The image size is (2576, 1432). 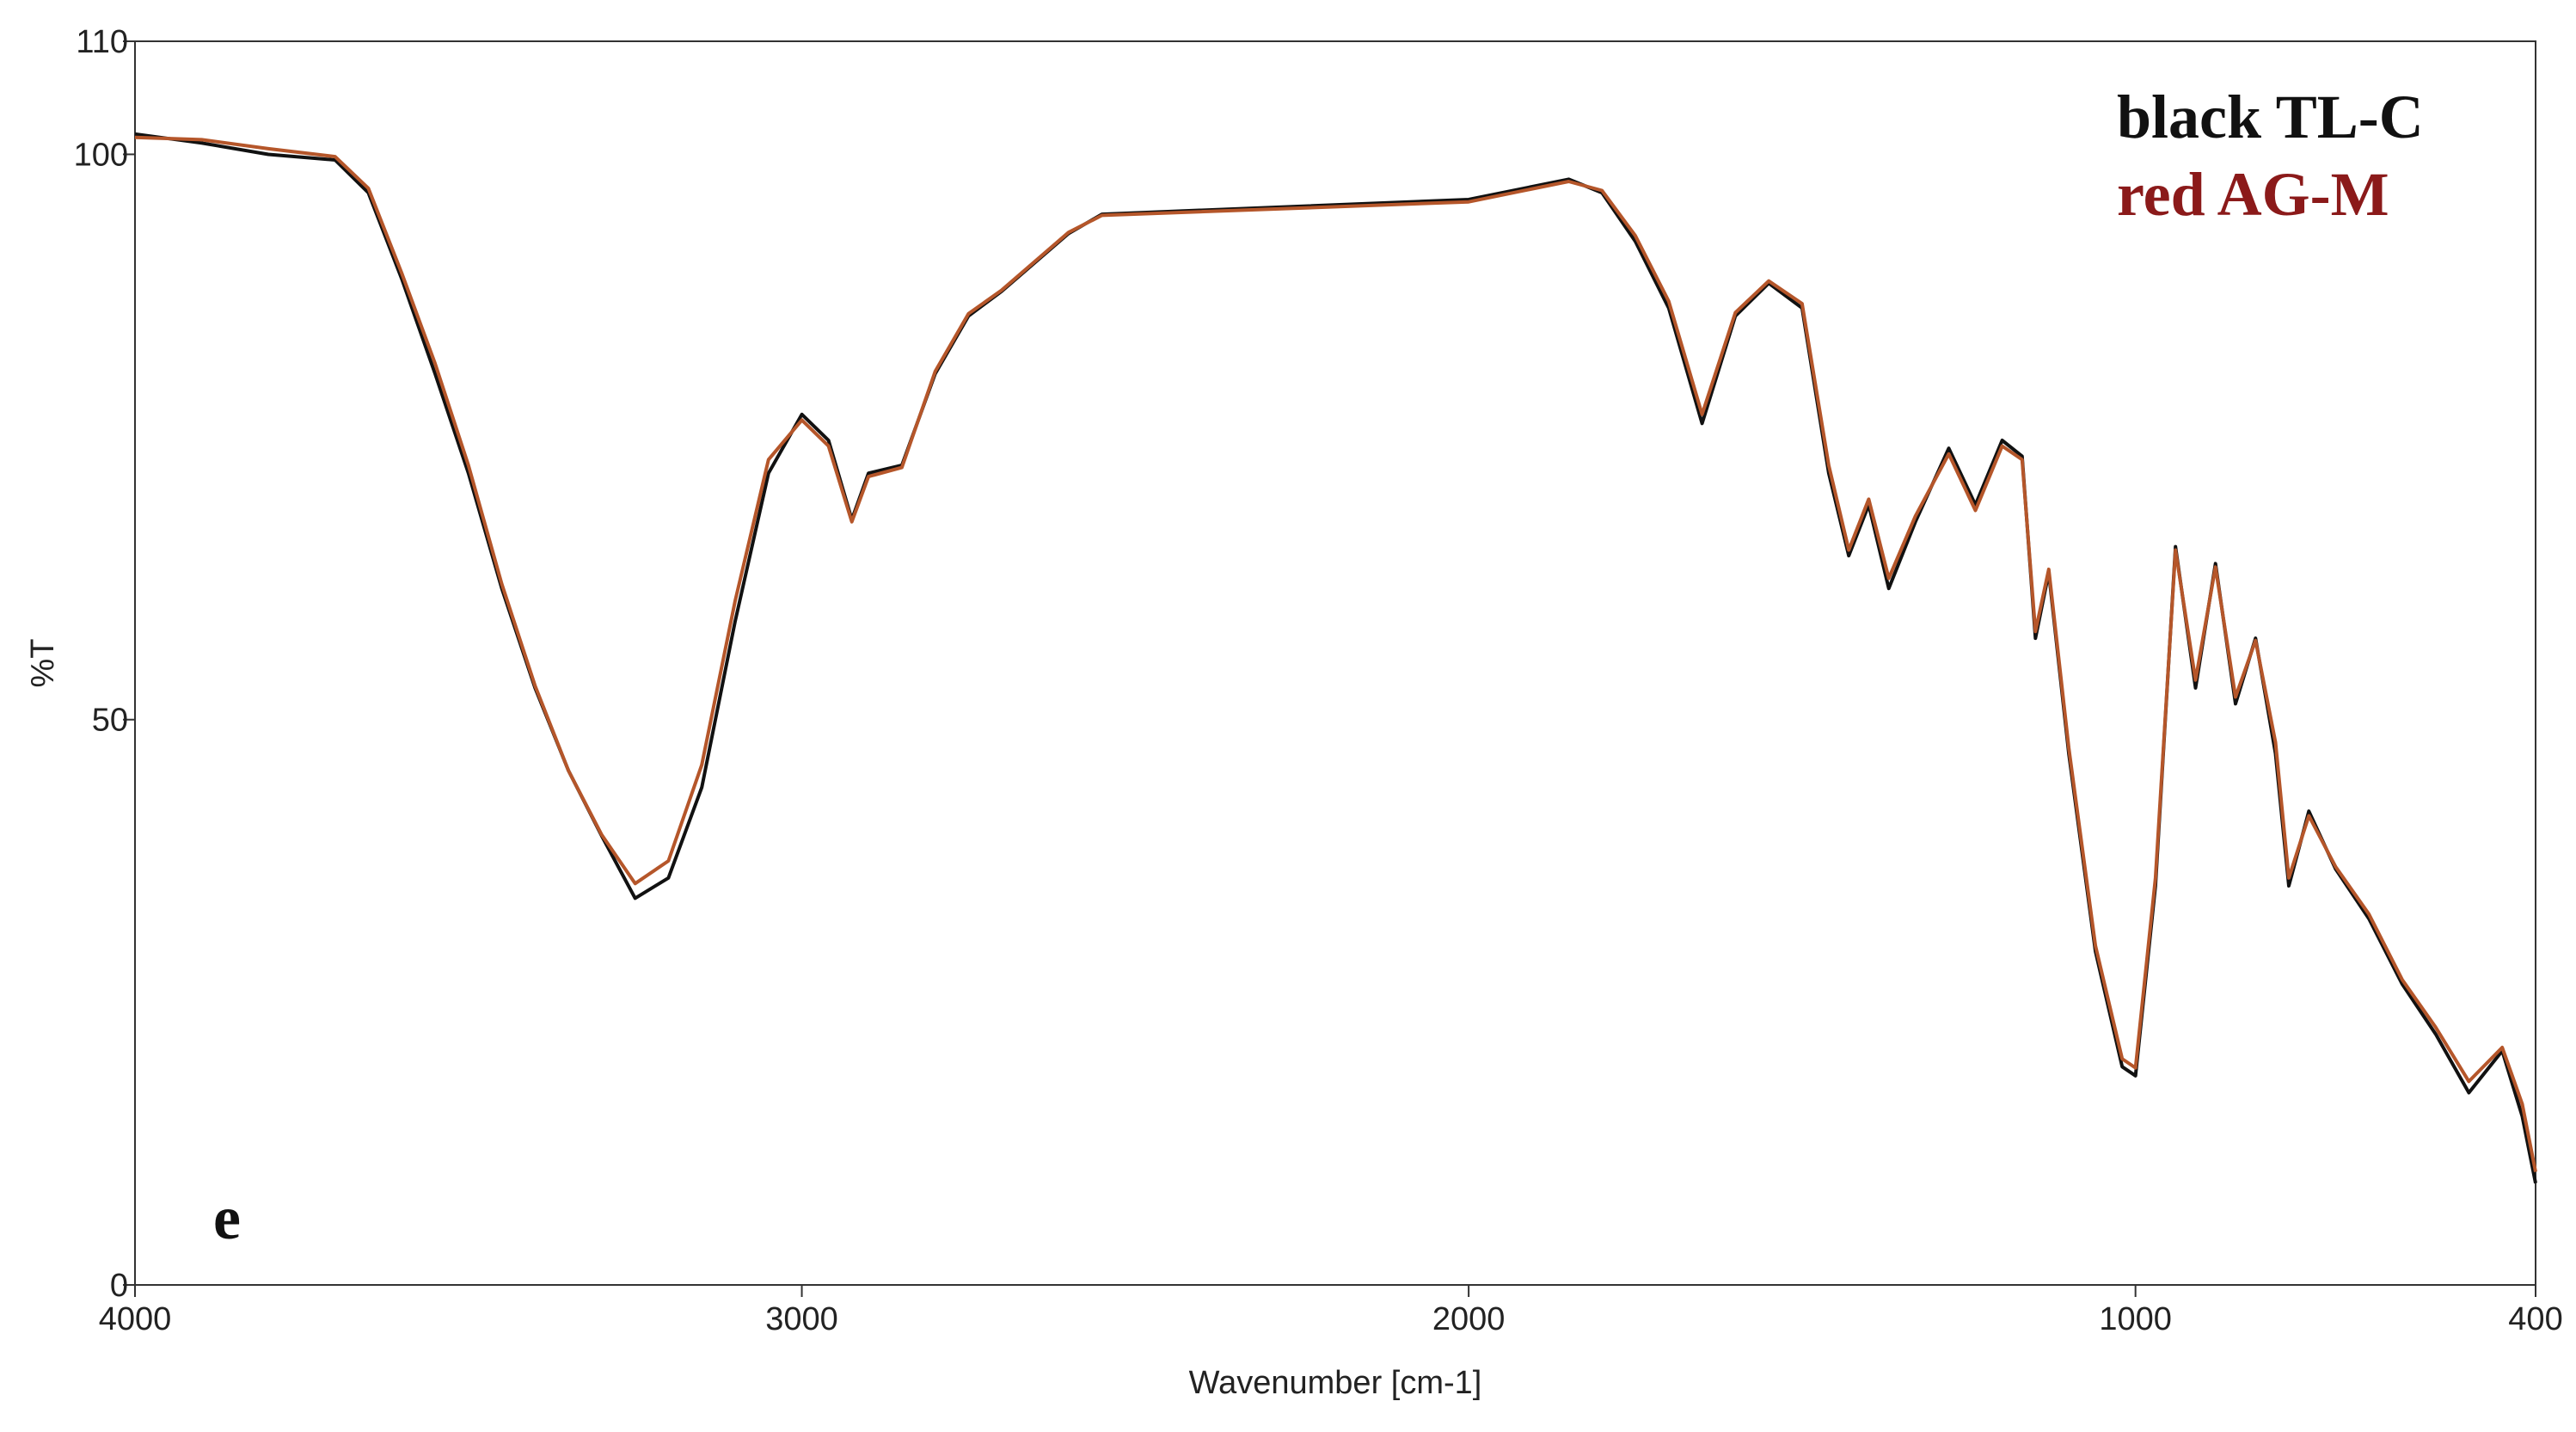 What do you see at coordinates (2535, 1319) in the screenshot?
I see `x-tick-label: 400` at bounding box center [2535, 1319].